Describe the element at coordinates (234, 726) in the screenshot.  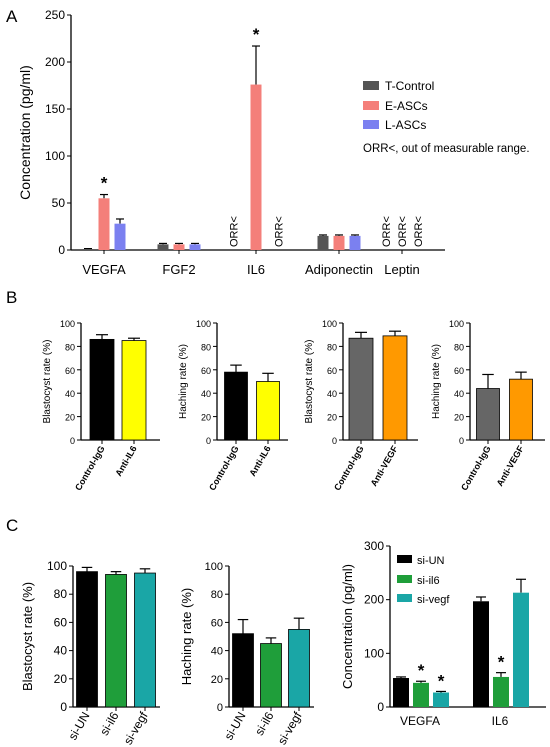
I see `C2-x-tick-label: si-UN` at that location.